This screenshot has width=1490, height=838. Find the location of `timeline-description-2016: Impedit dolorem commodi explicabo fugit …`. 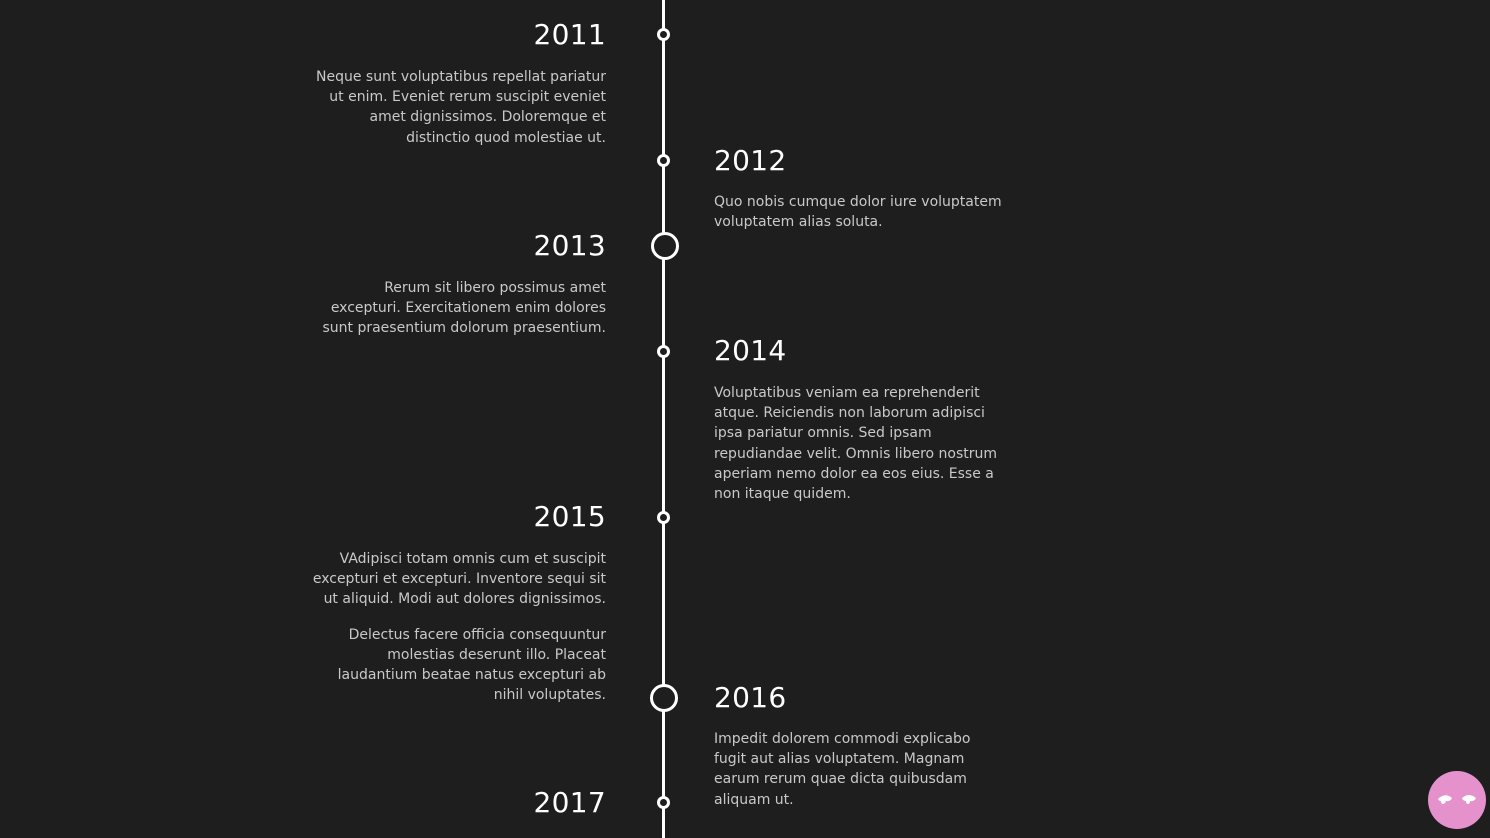

timeline-description-2016: Impedit dolorem commodi explicabo fugit … is located at coordinates (860, 769).